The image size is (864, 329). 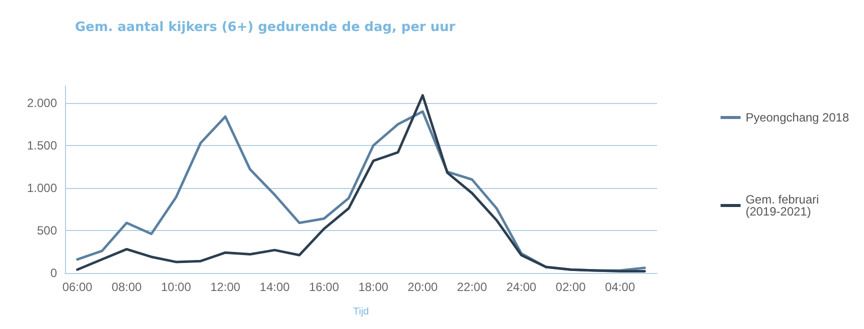 What do you see at coordinates (423, 287) in the screenshot?
I see `x-tick-label: 20:00` at bounding box center [423, 287].